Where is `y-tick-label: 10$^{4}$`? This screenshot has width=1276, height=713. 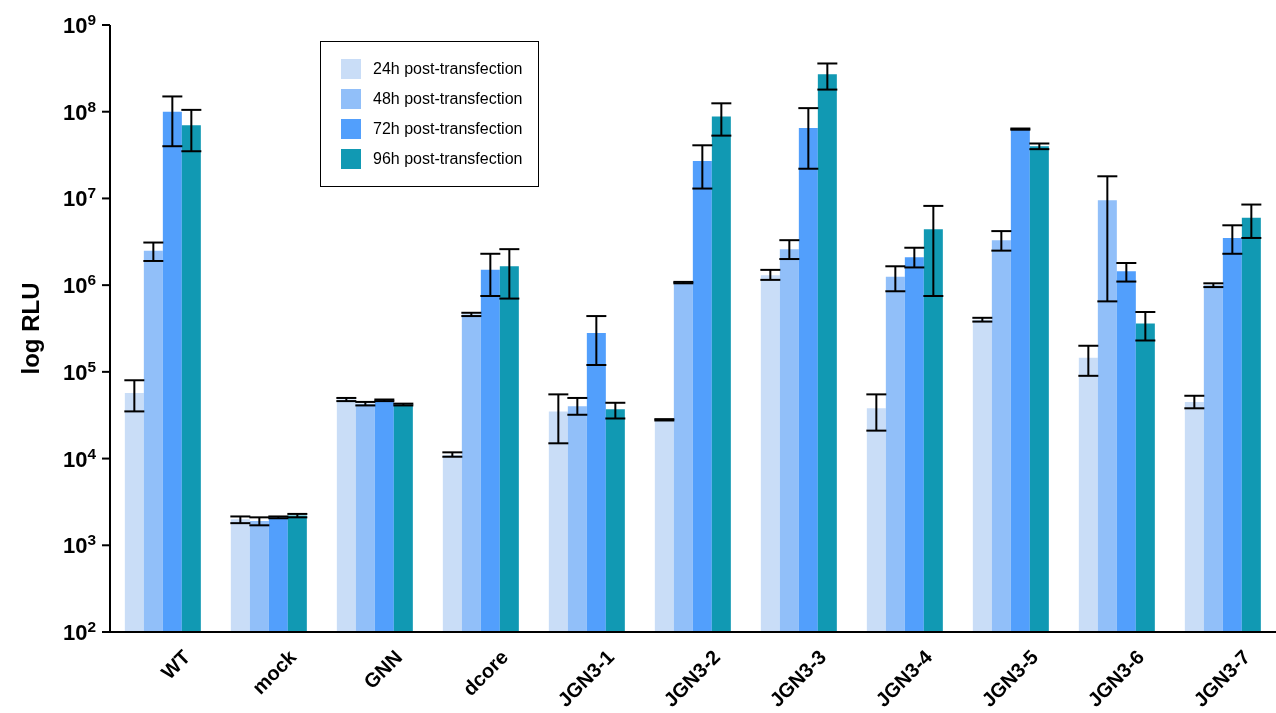 y-tick-label: 10$^{4}$ is located at coordinates (79, 458).